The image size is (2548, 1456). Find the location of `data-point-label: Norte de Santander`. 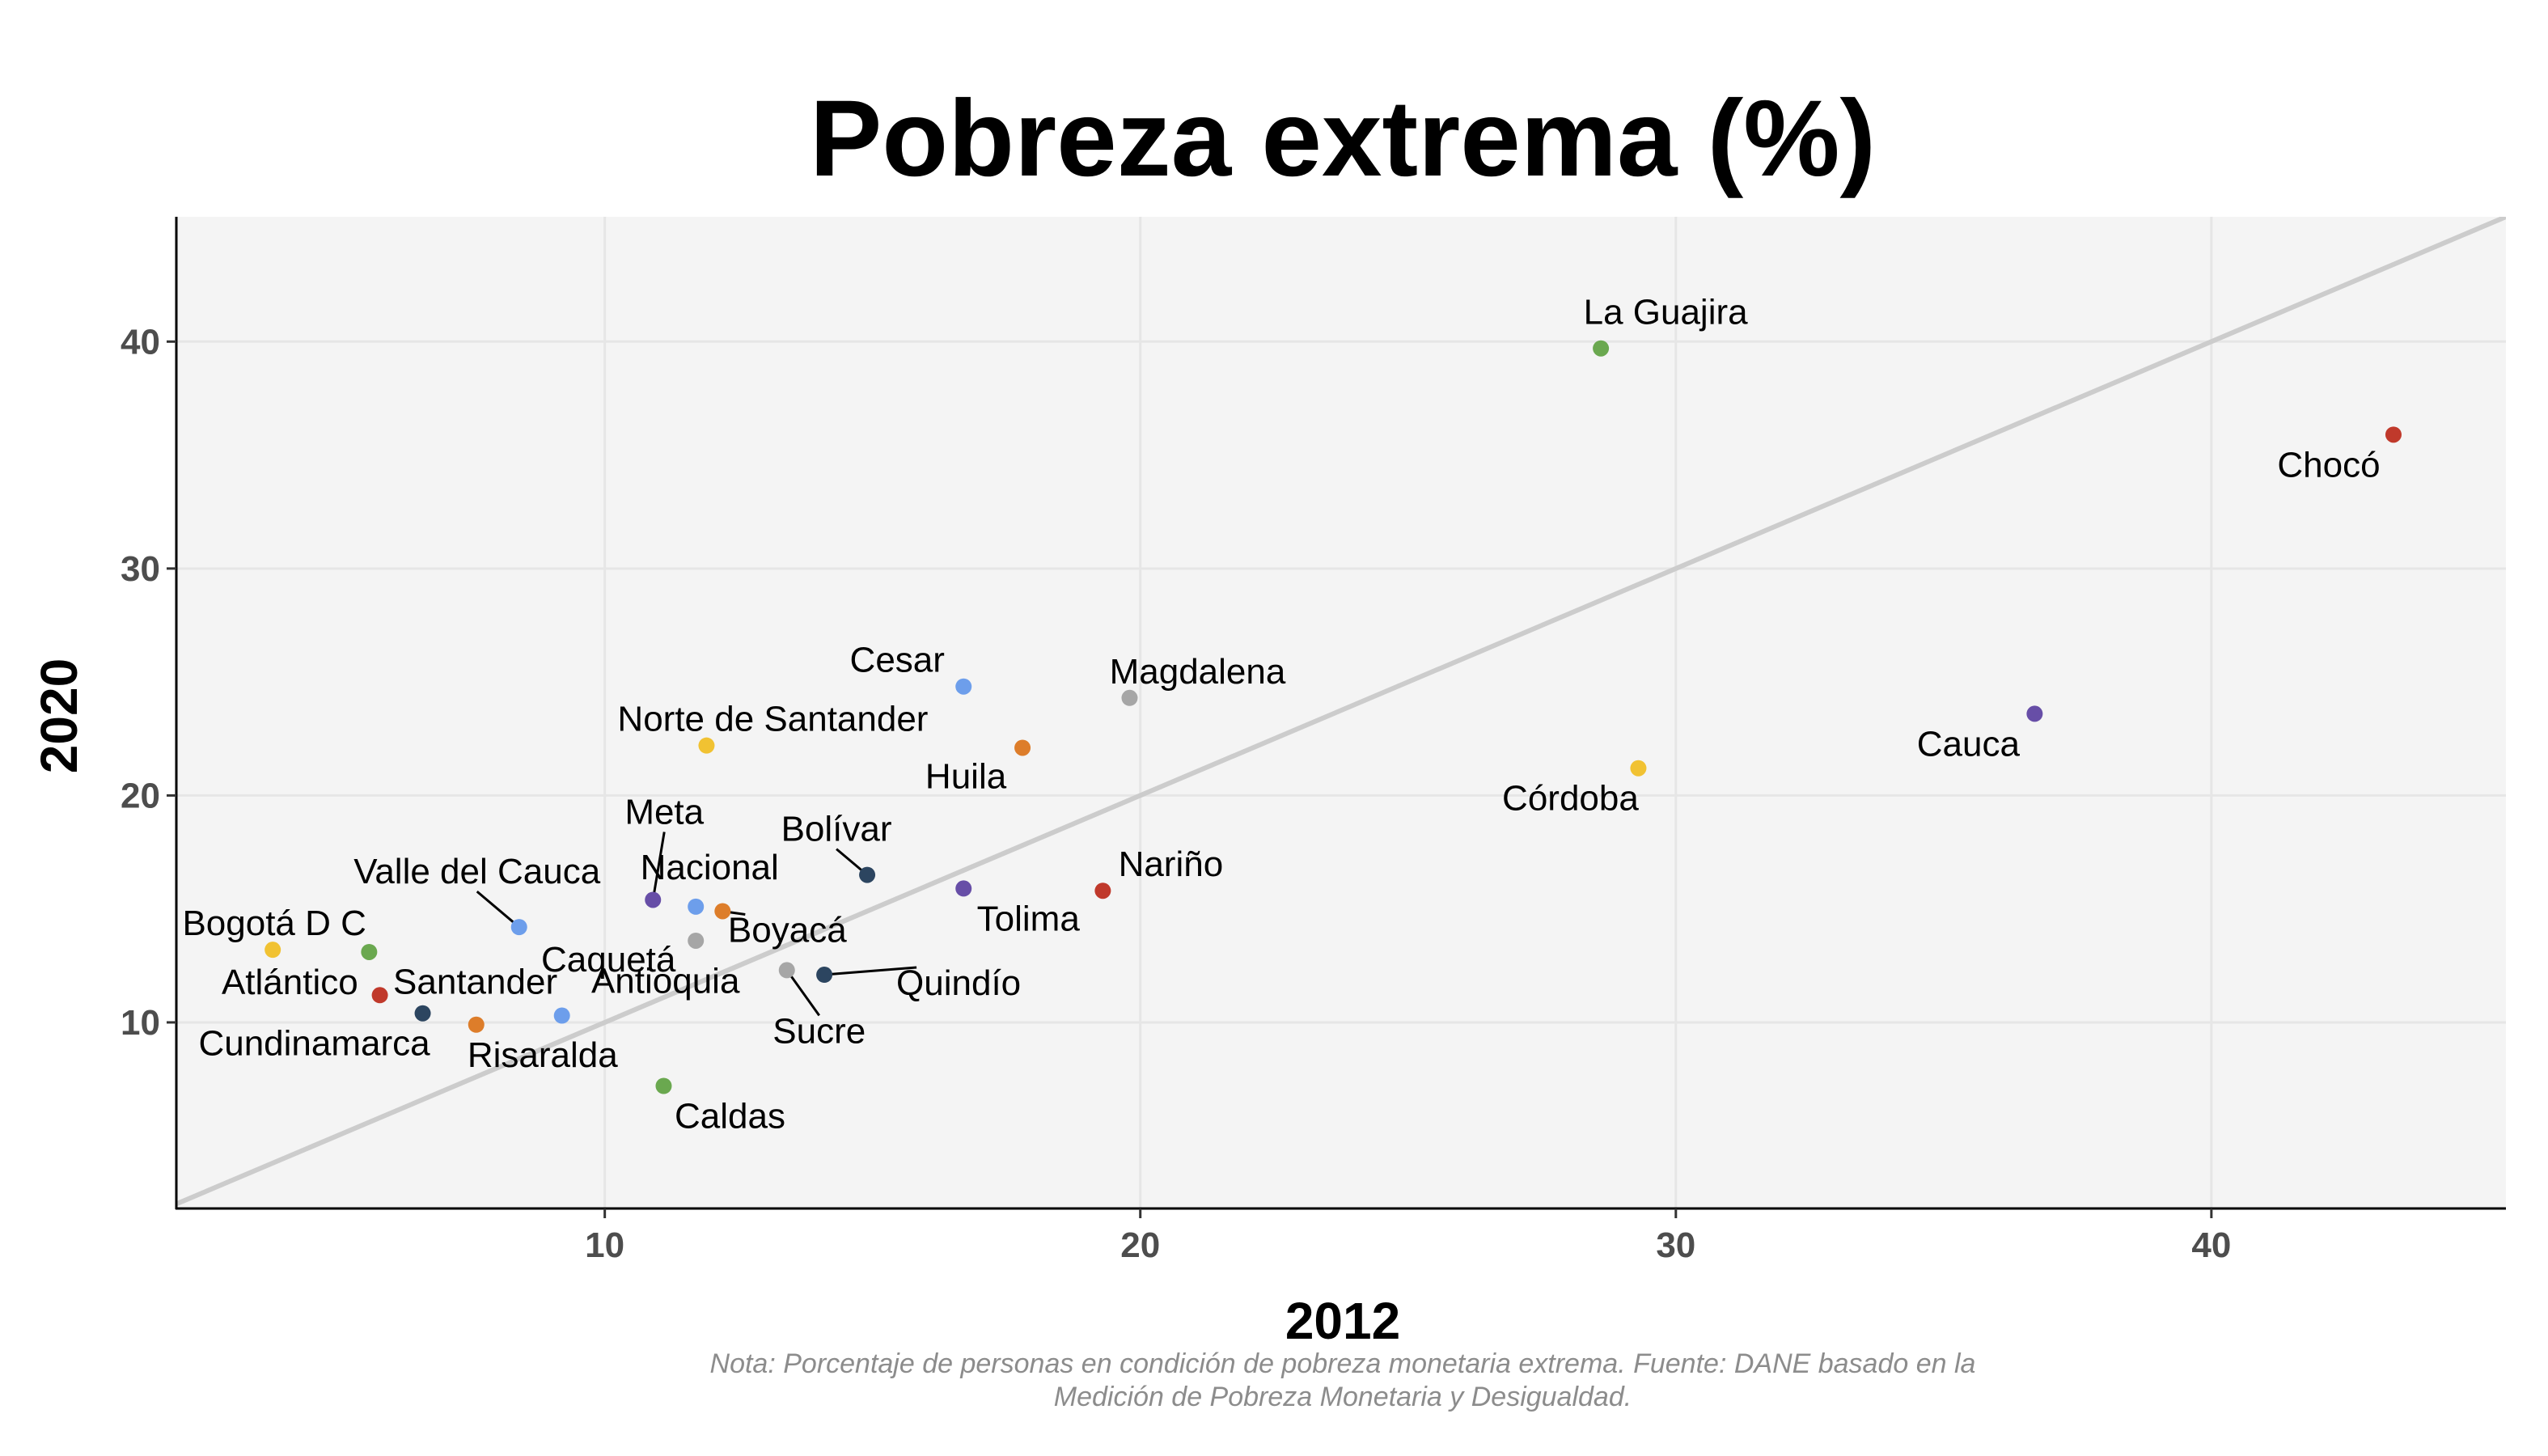

data-point-label: Norte de Santander is located at coordinates (772, 719).